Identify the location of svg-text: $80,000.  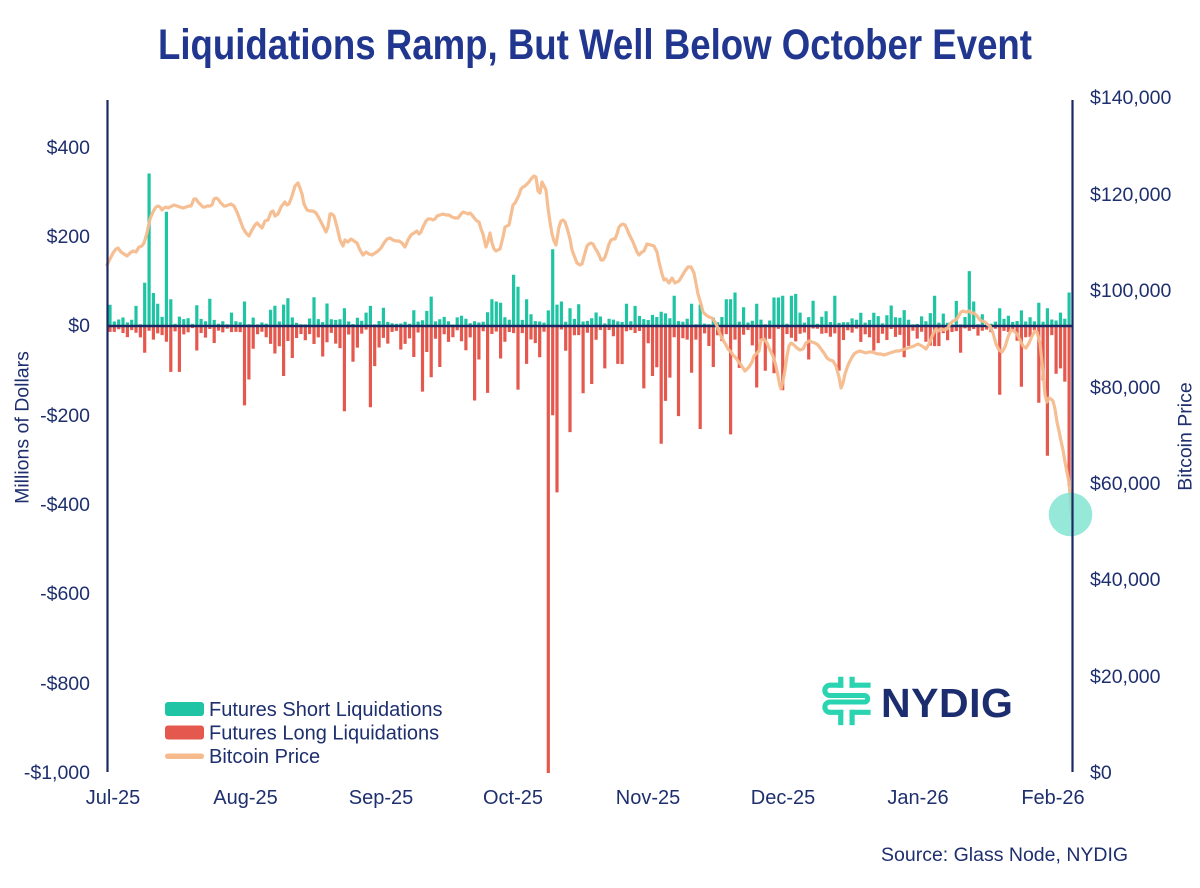
(1125, 388).